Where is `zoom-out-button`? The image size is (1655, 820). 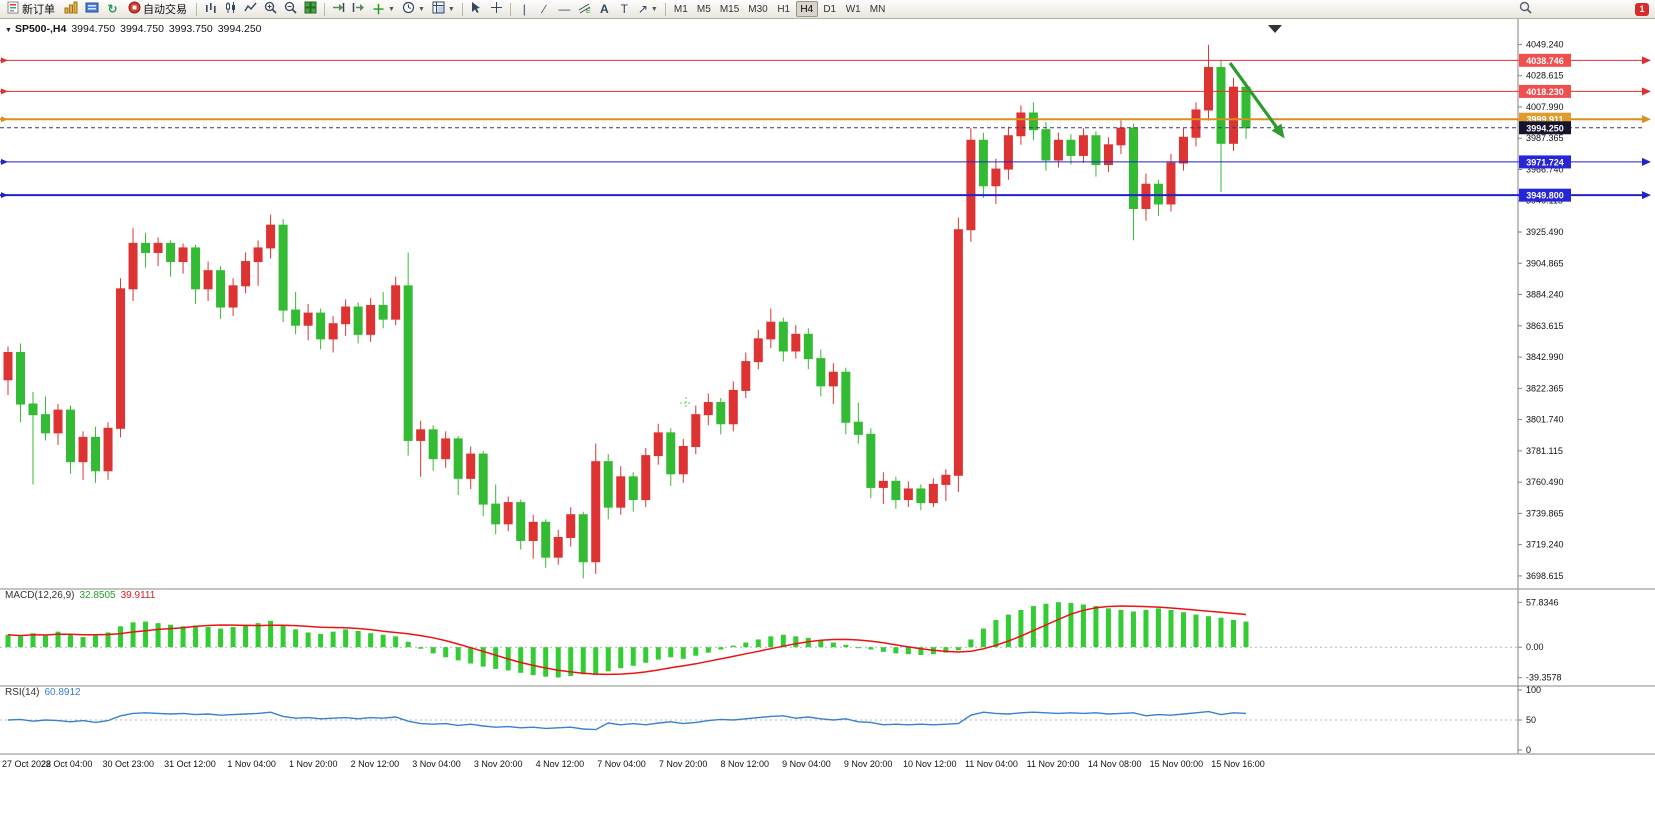
zoom-out-button is located at coordinates (290, 9).